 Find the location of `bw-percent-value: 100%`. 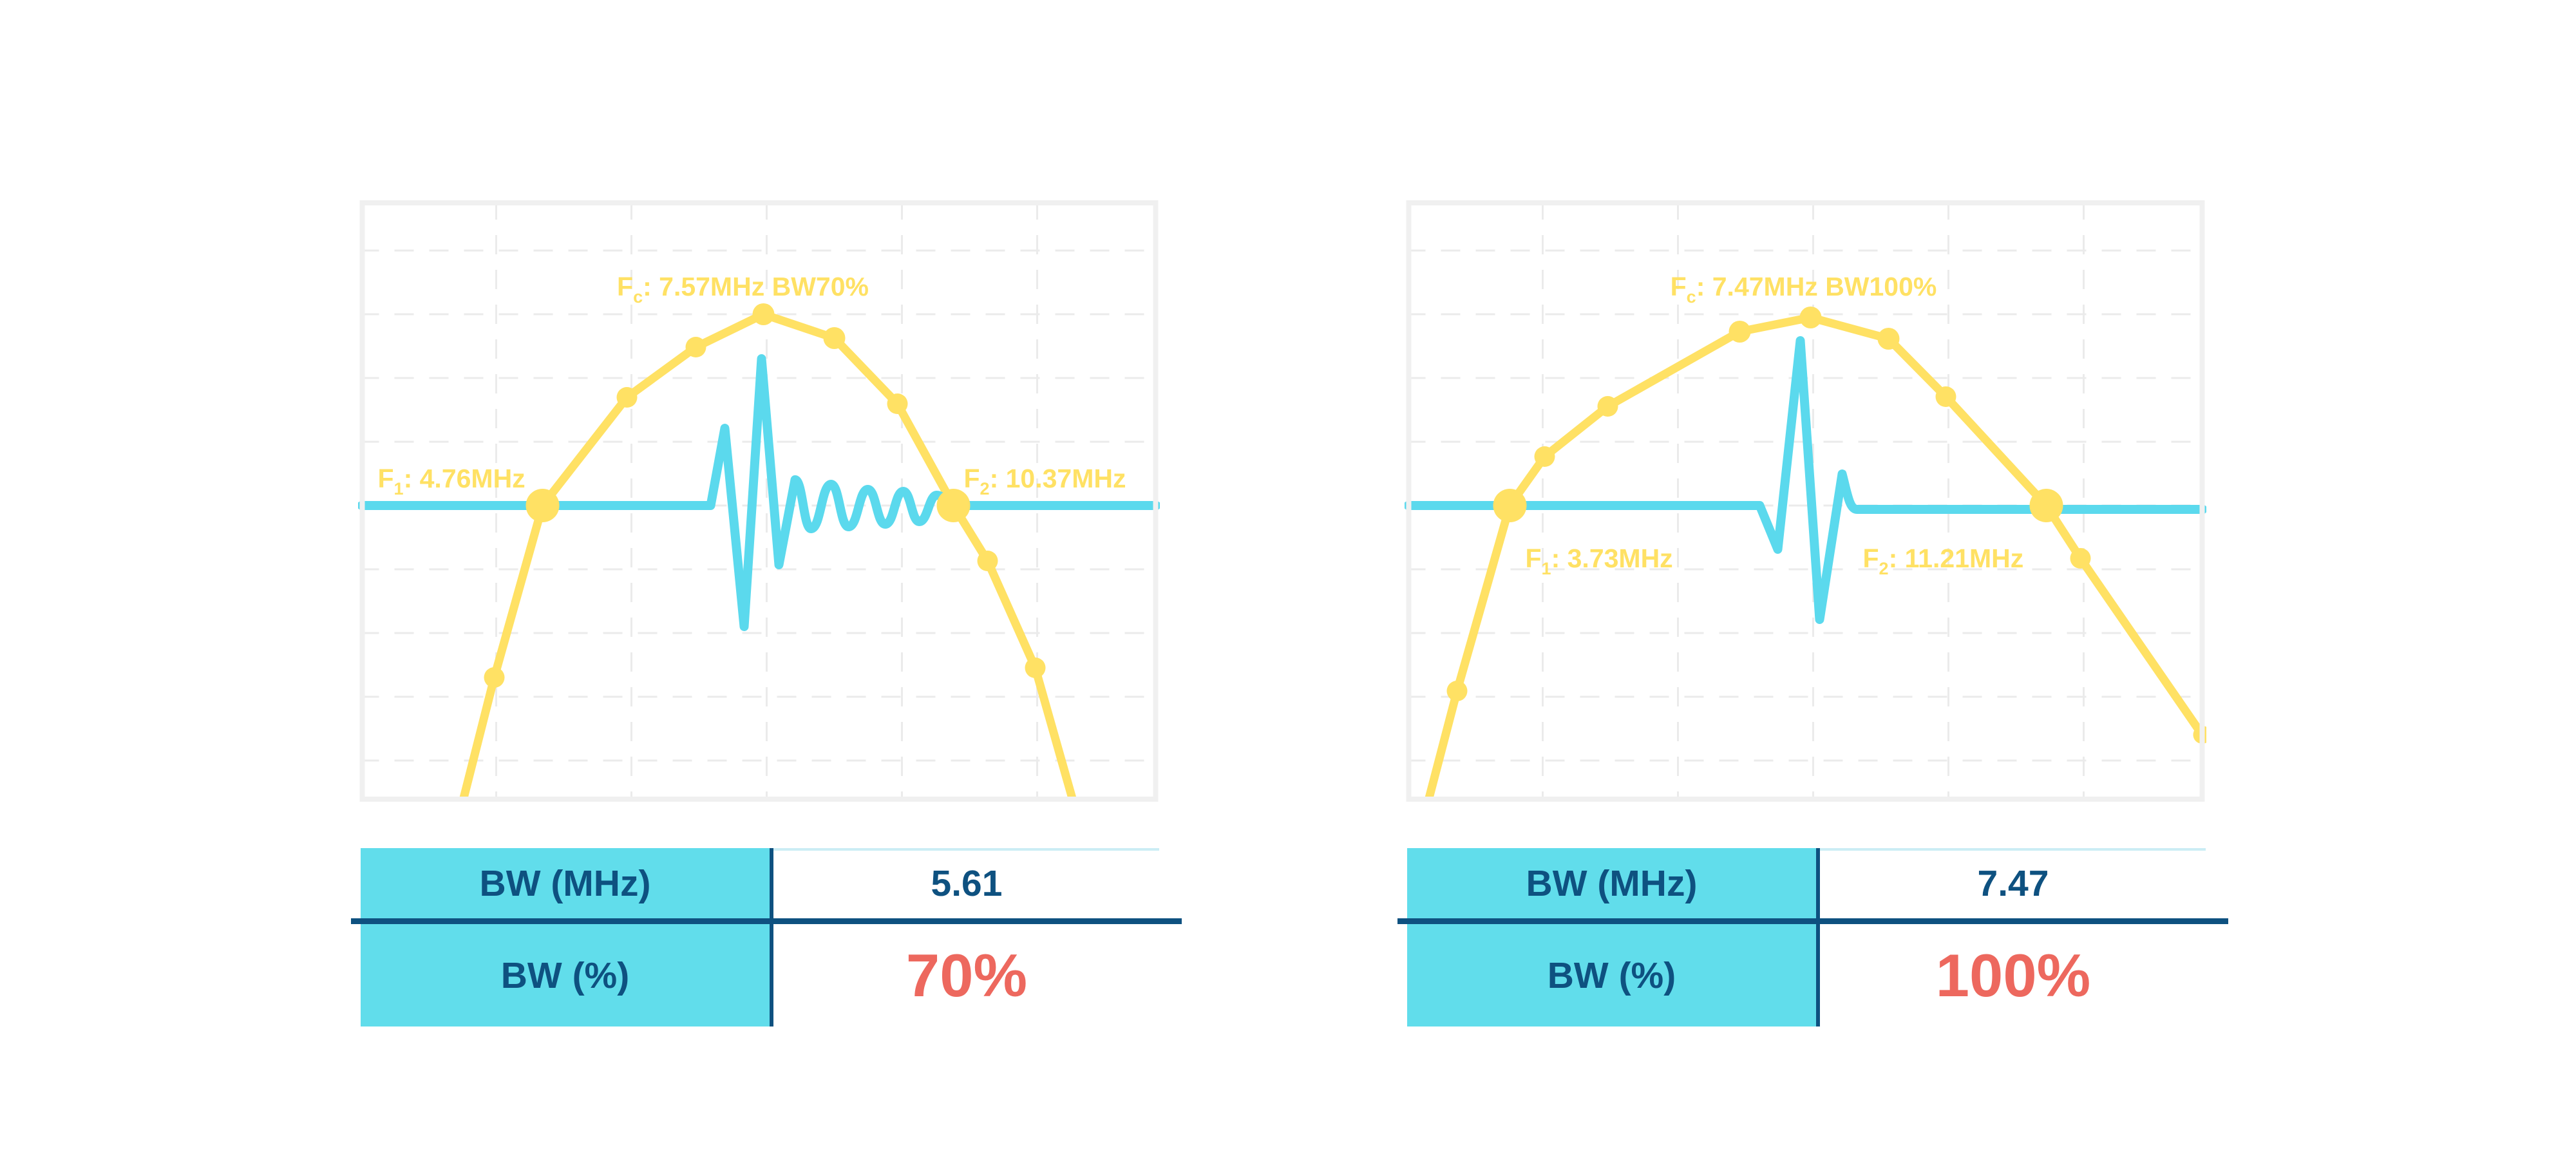

bw-percent-value: 100% is located at coordinates (2013, 975).